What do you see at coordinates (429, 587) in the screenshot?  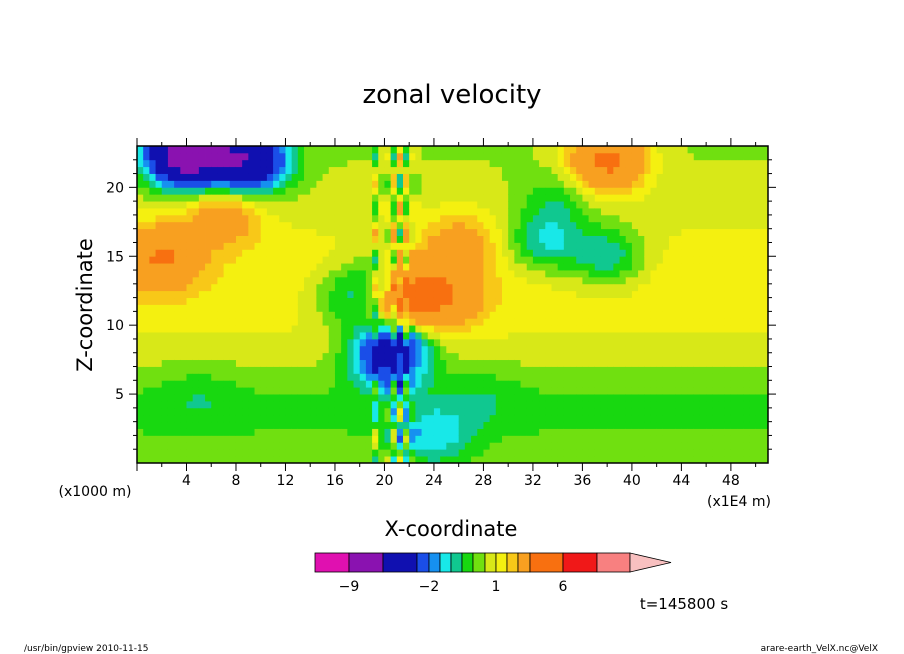 I see `colorbar-label: −2` at bounding box center [429, 587].